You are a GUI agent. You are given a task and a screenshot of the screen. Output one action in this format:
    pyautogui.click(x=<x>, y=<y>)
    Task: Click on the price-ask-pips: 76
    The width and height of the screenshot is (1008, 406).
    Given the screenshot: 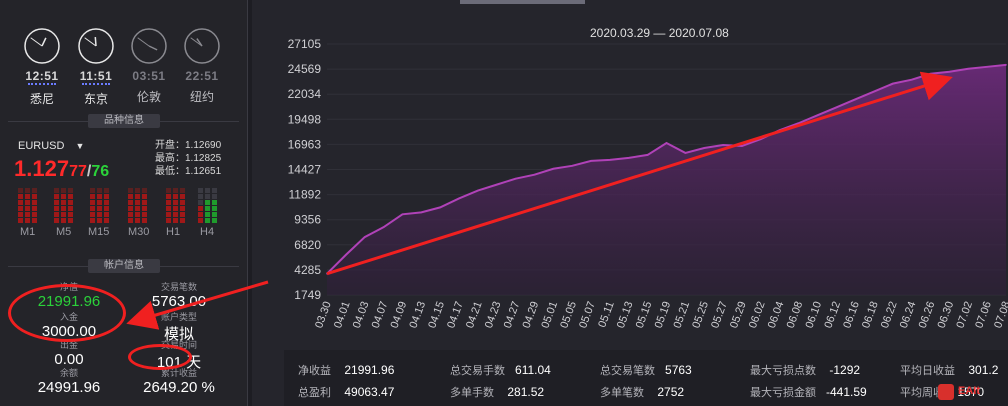 What is the action you would take?
    pyautogui.click(x=100, y=171)
    